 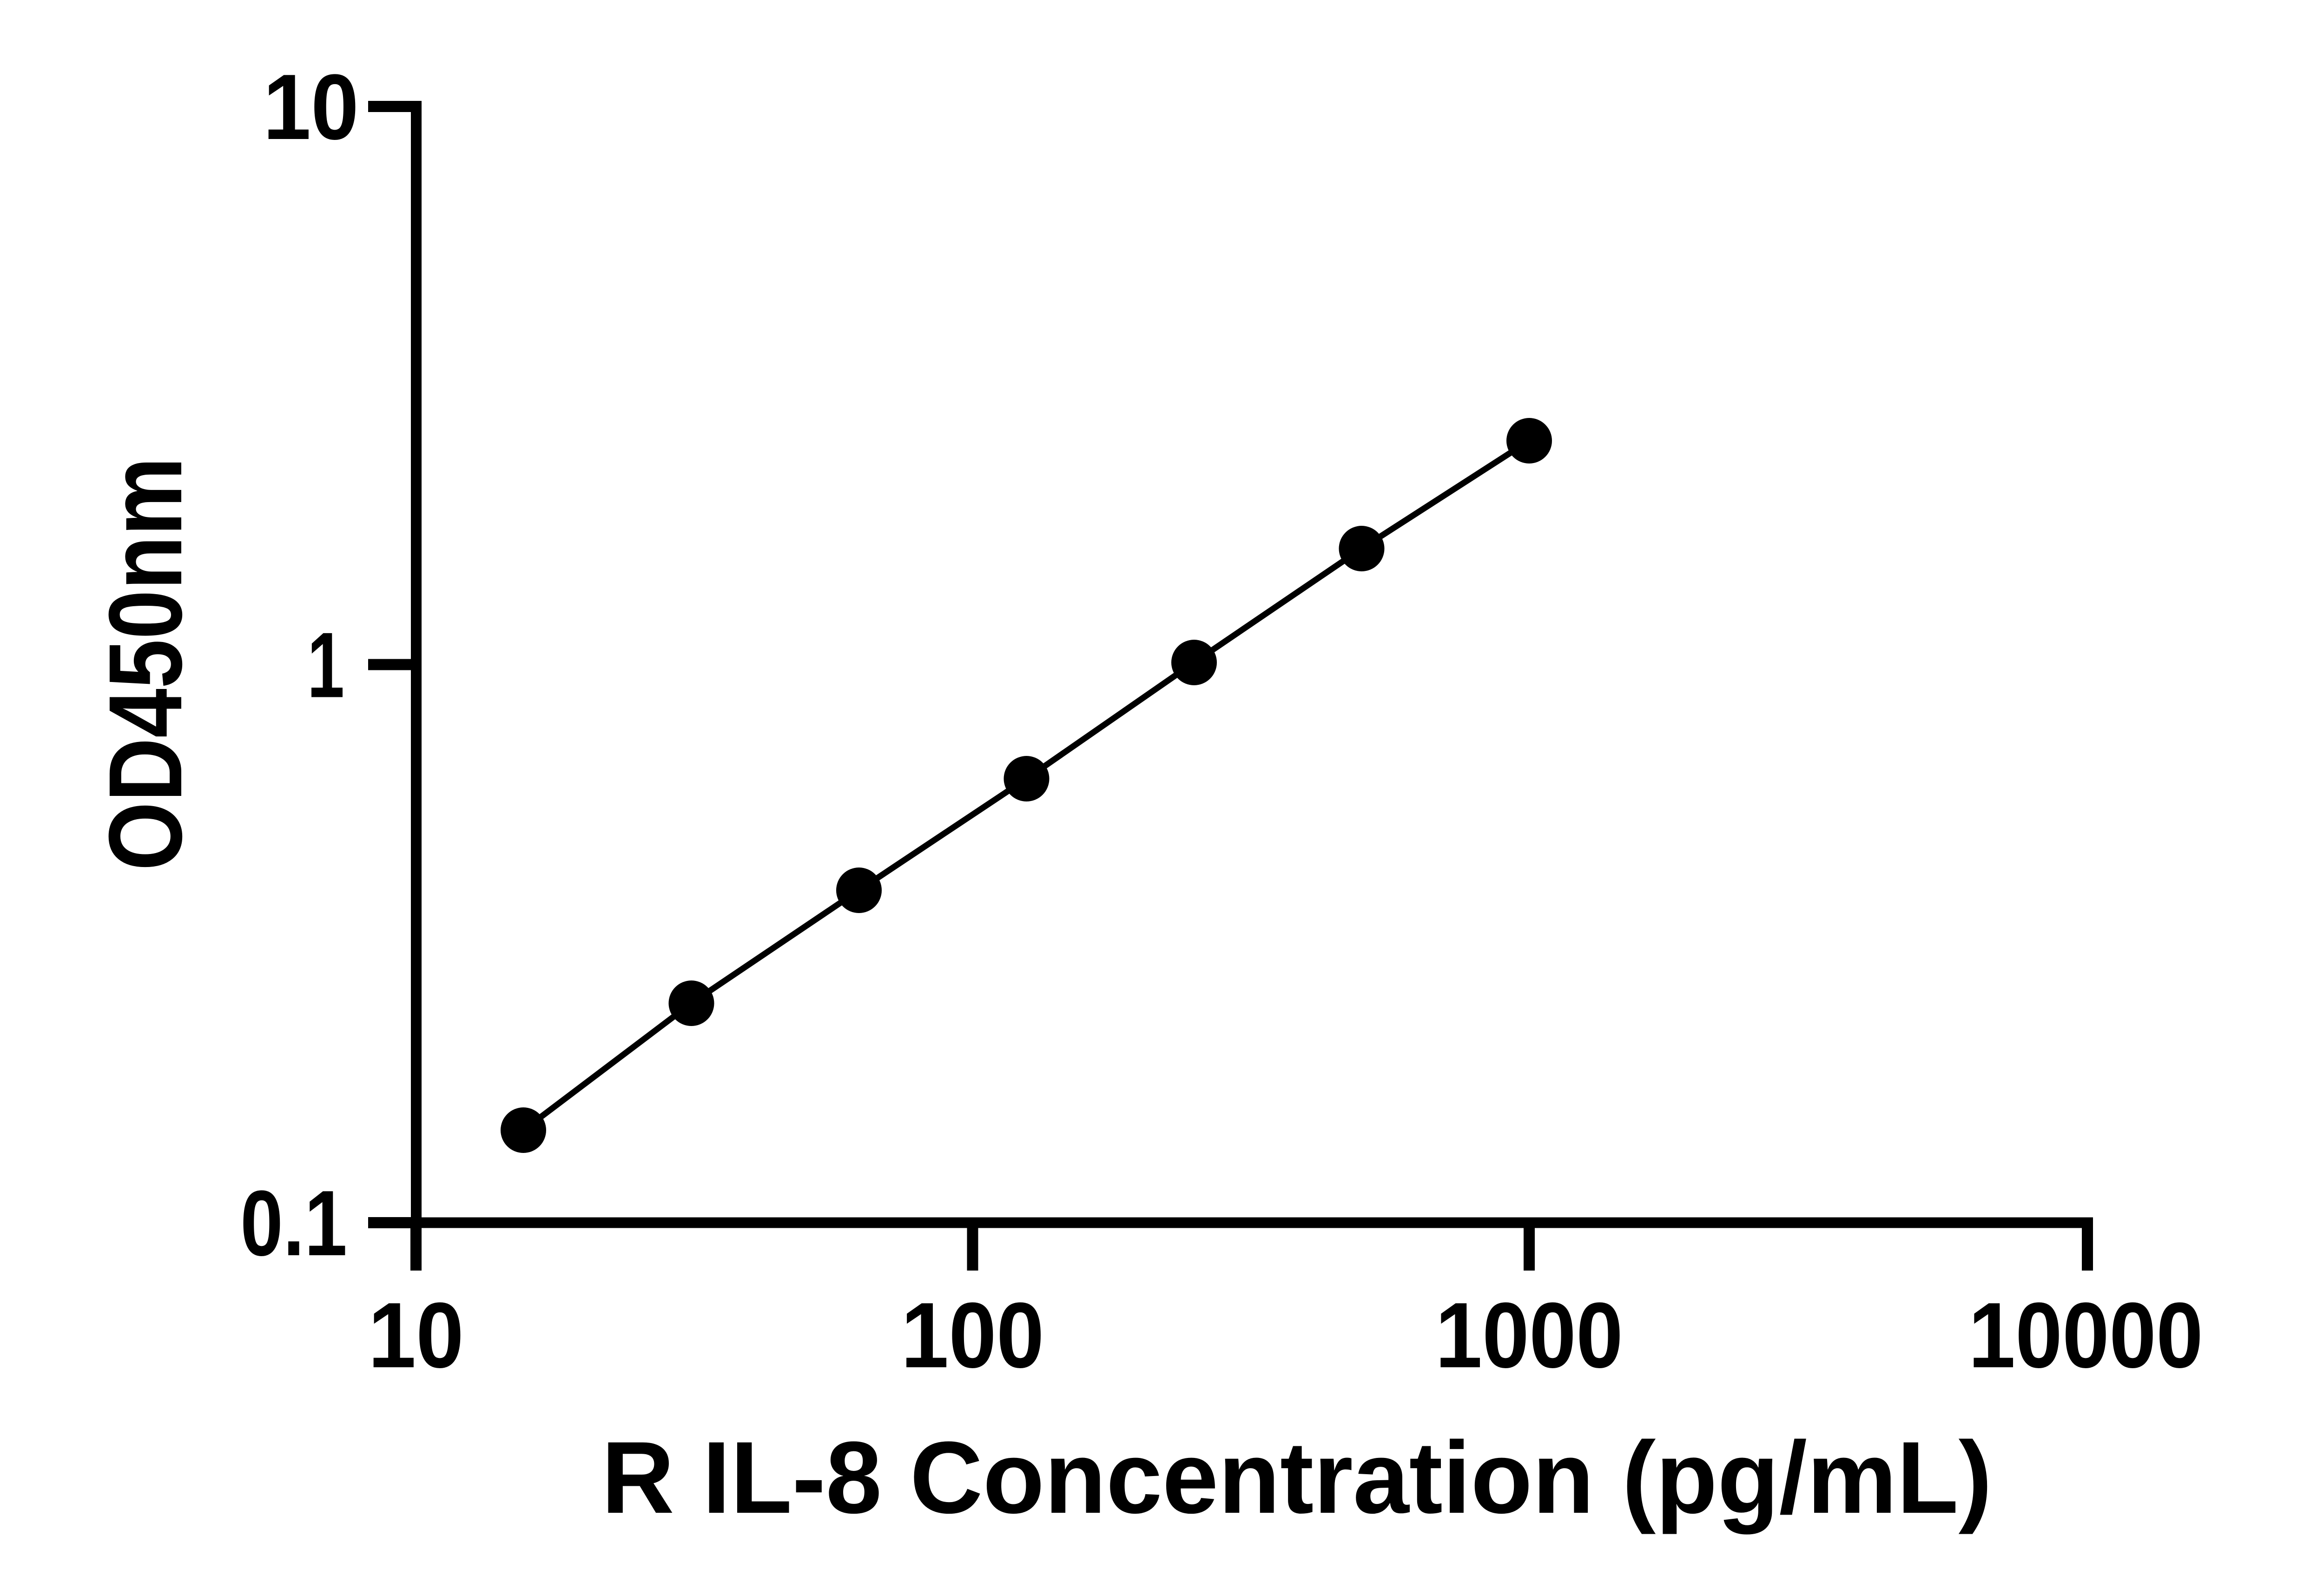 What do you see at coordinates (293, 1223) in the screenshot?
I see `svg-text: 0.1` at bounding box center [293, 1223].